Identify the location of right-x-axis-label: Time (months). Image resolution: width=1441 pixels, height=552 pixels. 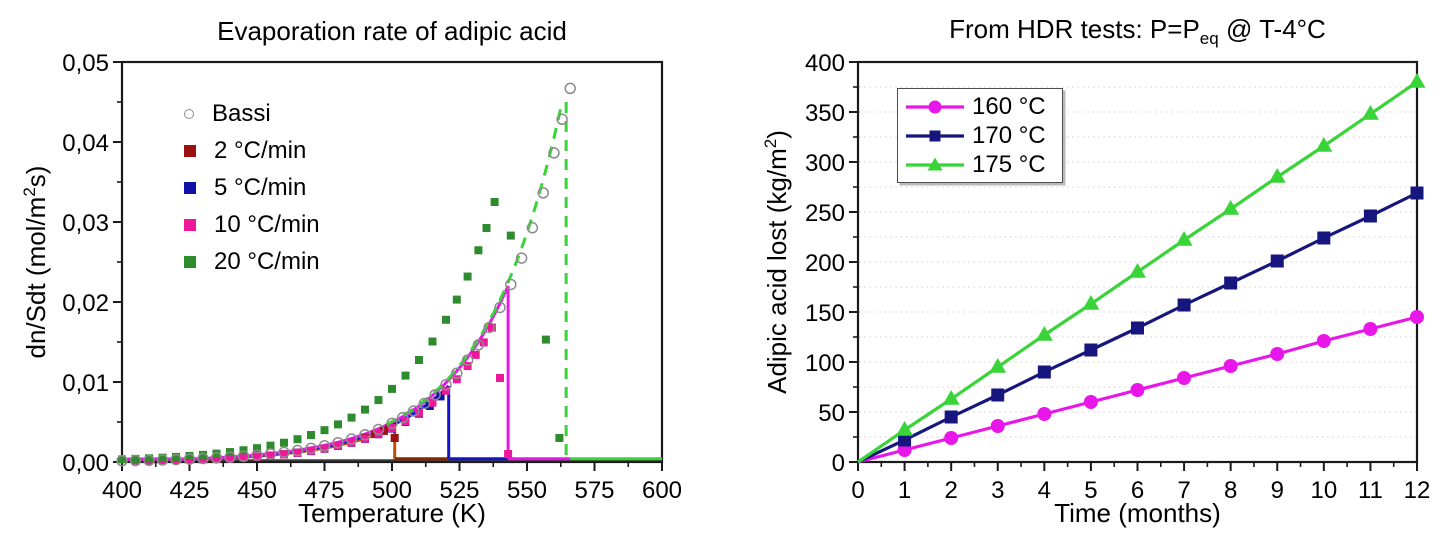
(1137, 513).